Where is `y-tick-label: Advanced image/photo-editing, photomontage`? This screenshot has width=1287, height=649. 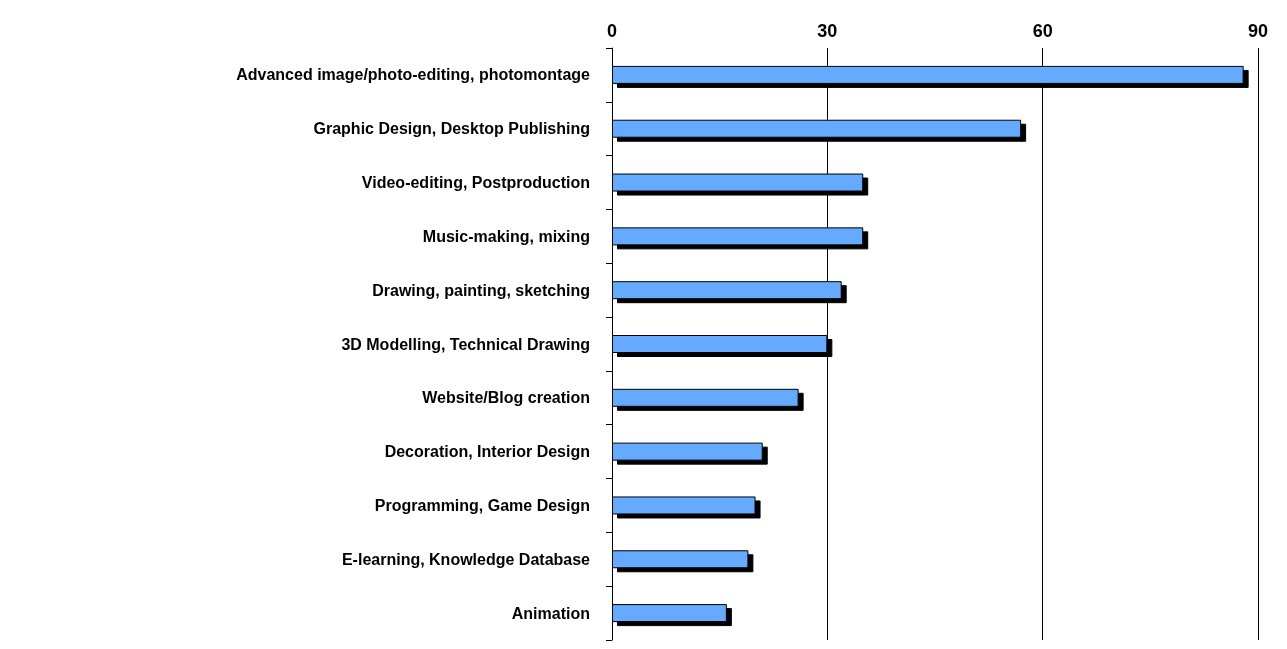 y-tick-label: Advanced image/photo-editing, photomontage is located at coordinates (413, 75).